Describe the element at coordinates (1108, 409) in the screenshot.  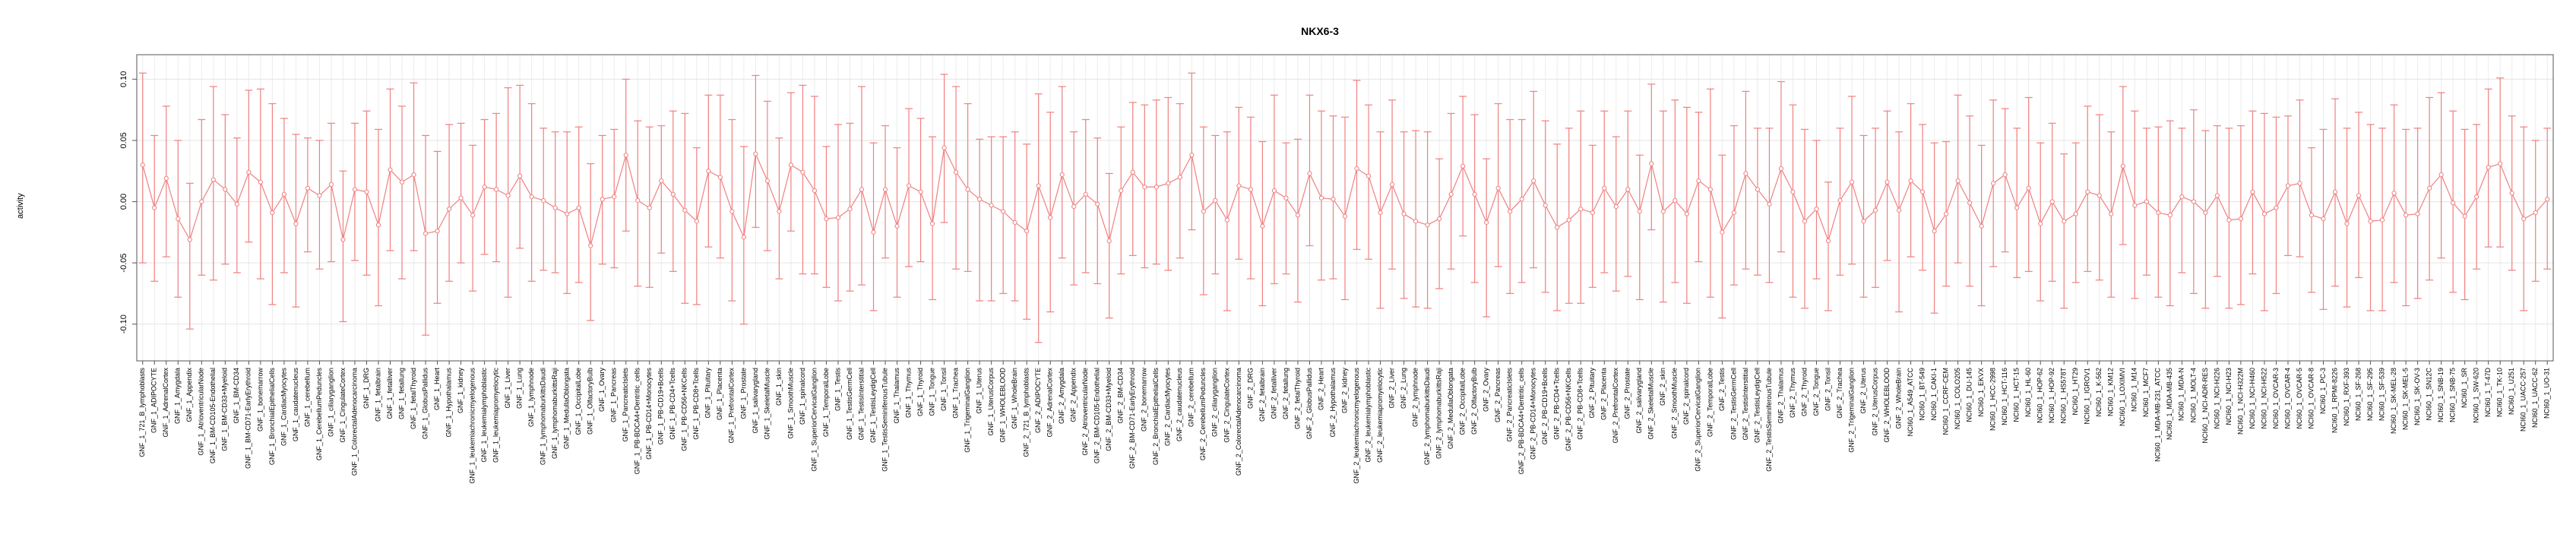
I see `x-tick-label: GNF_2_BM-CD33+Myeloid` at that location.